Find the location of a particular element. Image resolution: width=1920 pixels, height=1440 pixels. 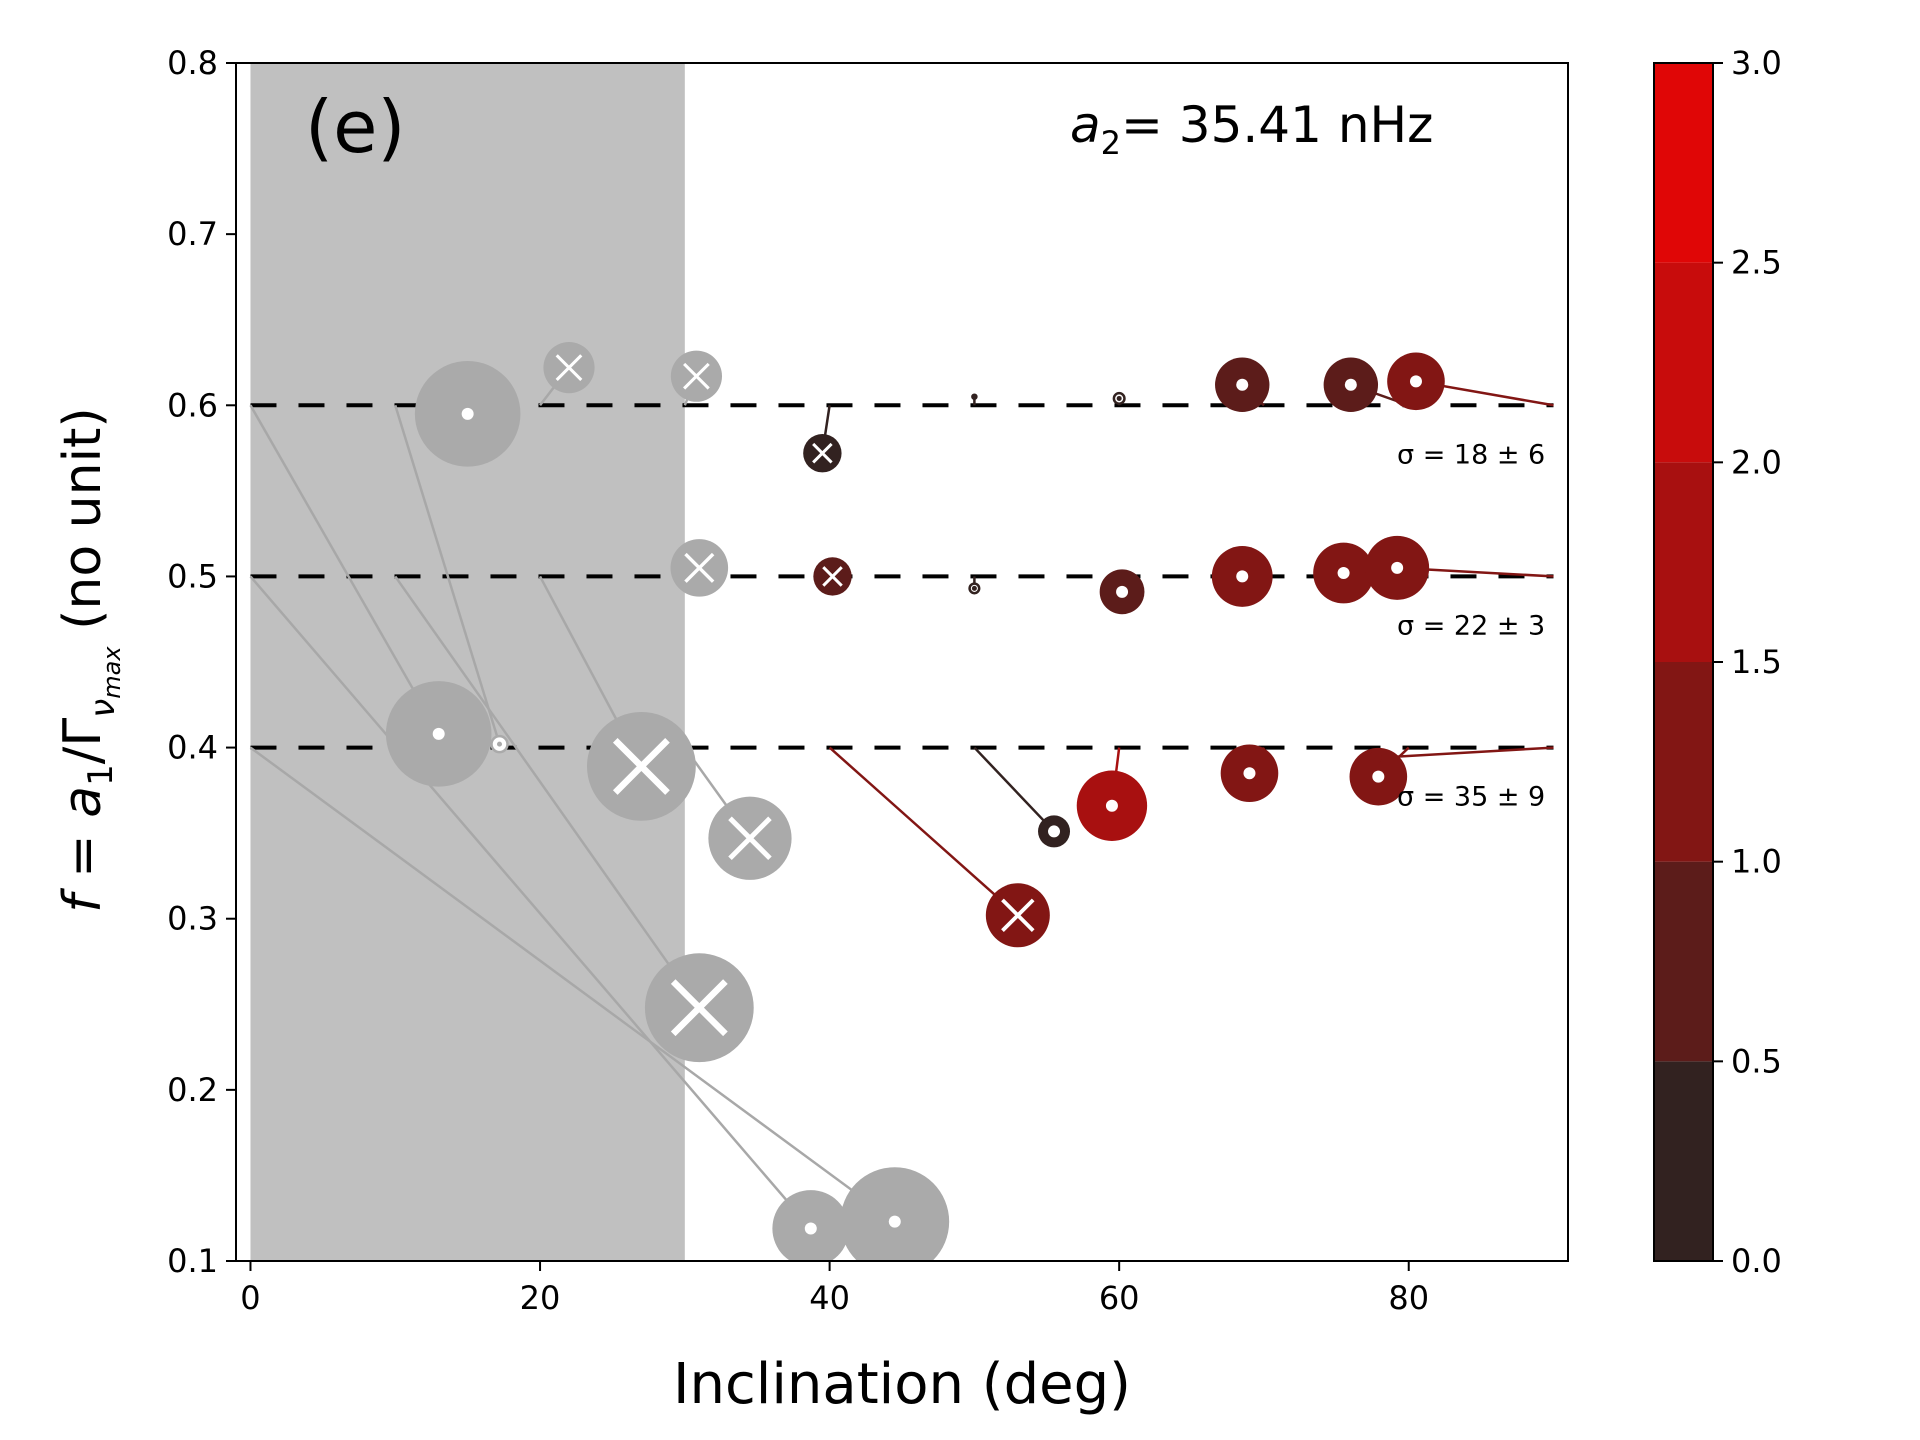

panel-label: (e) is located at coordinates (355, 127).